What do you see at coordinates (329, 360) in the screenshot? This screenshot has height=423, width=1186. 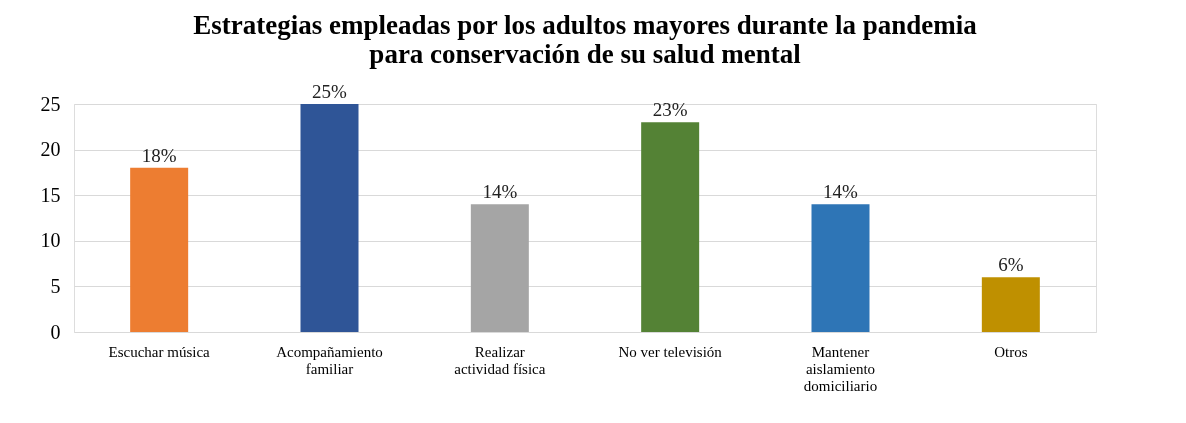 I see `x-tick-label: Acompañamiento familiar` at bounding box center [329, 360].